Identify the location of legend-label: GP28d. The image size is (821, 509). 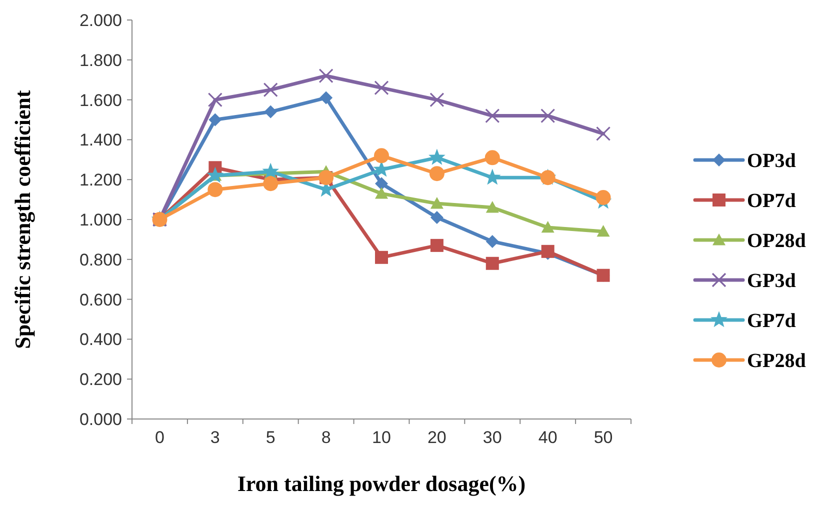
(776, 361).